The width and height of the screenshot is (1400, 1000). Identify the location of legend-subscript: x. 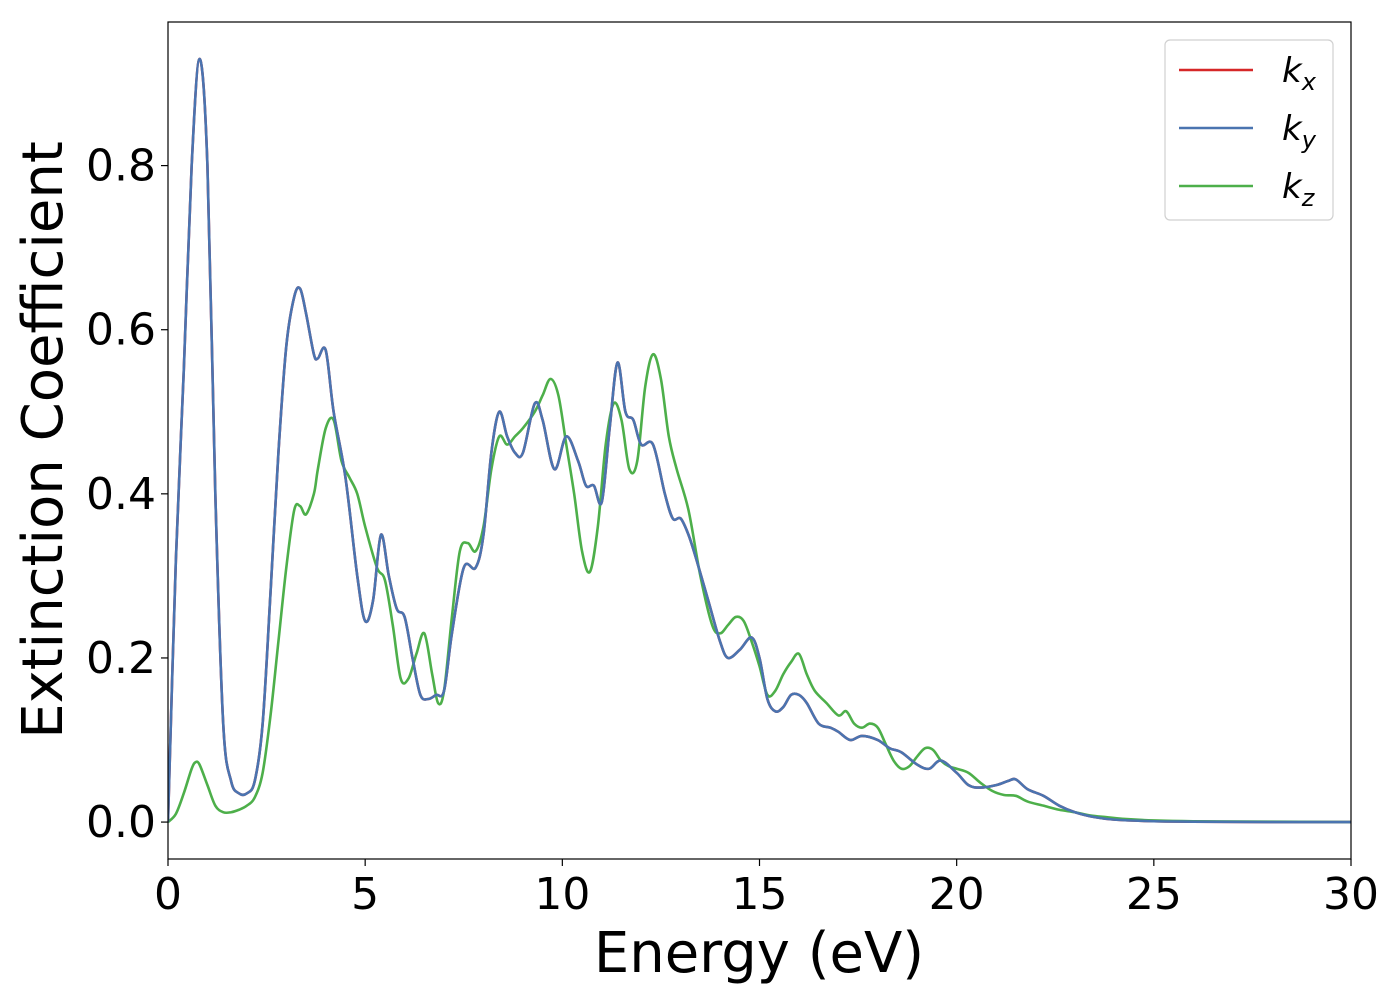
(1309, 82).